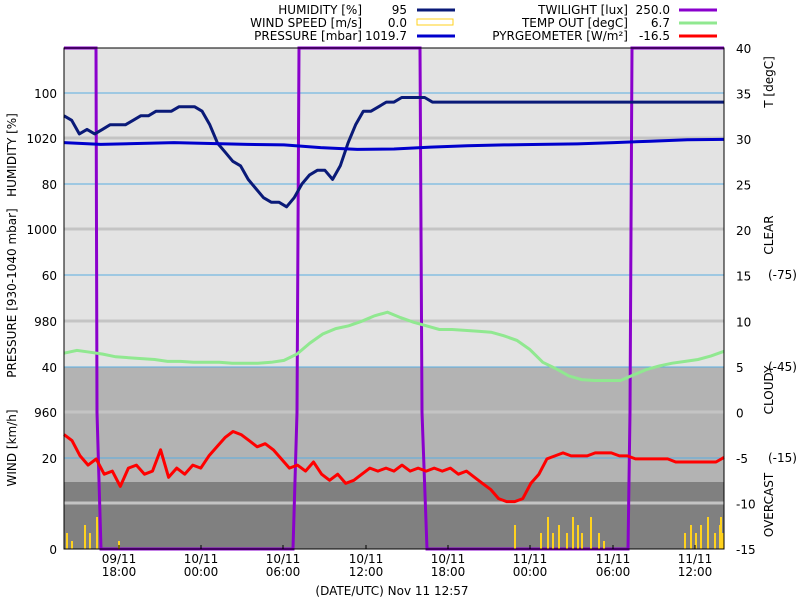  Describe the element at coordinates (779, 376) in the screenshot. I see `sky-zone-labels: CLEAR (-75) CLOUDY(-45) OVERCAST (-15)` at that location.